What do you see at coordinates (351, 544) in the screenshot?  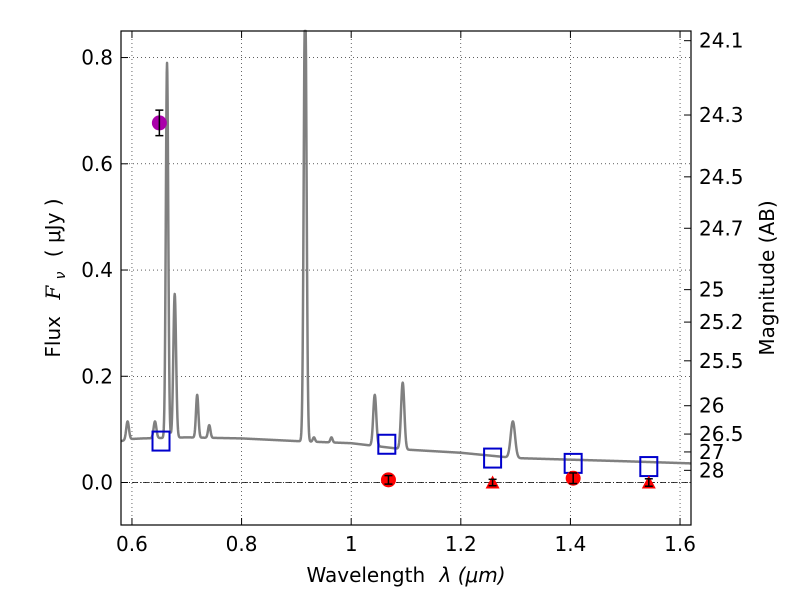 I see `x-tick-label: 1` at bounding box center [351, 544].